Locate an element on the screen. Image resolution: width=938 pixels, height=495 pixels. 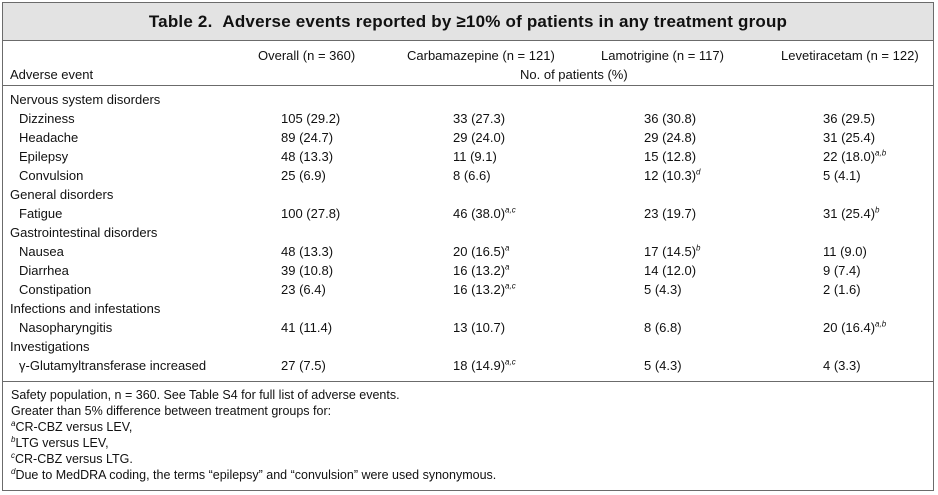
cell-cbz: 29 (24.0) is located at coordinates (479, 137).